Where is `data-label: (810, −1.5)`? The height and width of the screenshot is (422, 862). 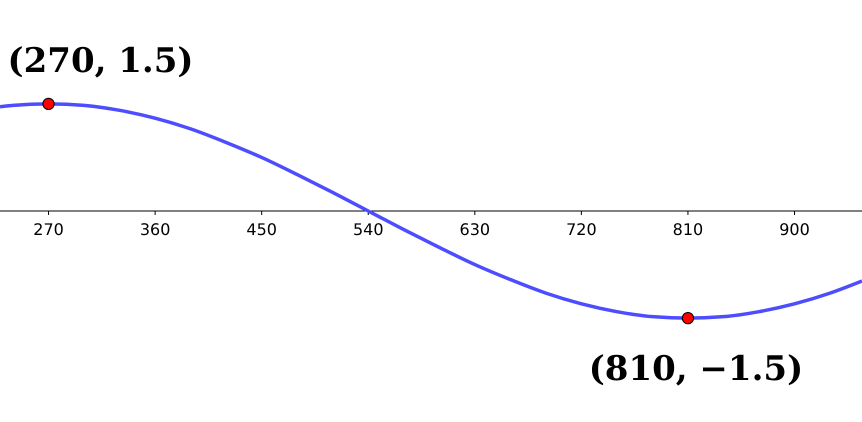
data-label: (810, −1.5) is located at coordinates (696, 369).